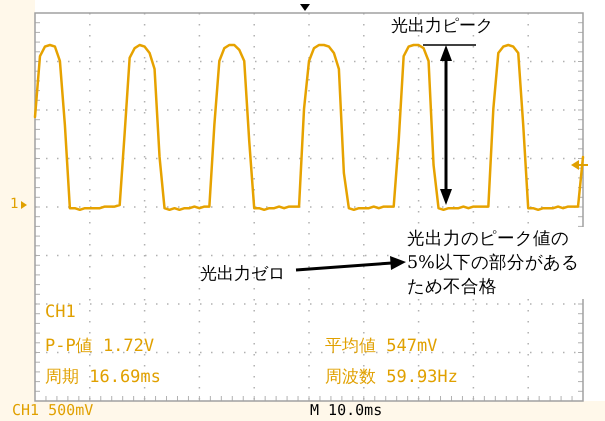  What do you see at coordinates (381, 346) in the screenshot?
I see `text: 平均値 547mV` at bounding box center [381, 346].